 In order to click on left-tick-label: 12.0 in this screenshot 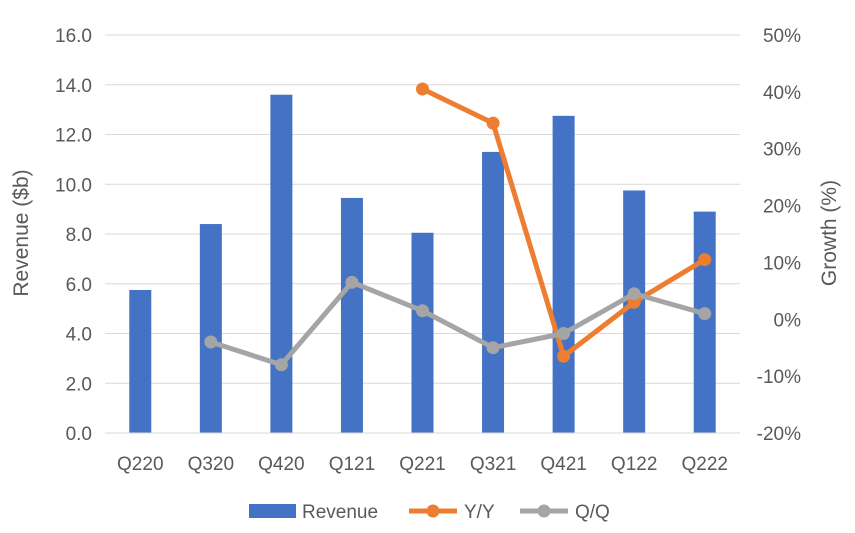, I will do `click(73, 136)`.